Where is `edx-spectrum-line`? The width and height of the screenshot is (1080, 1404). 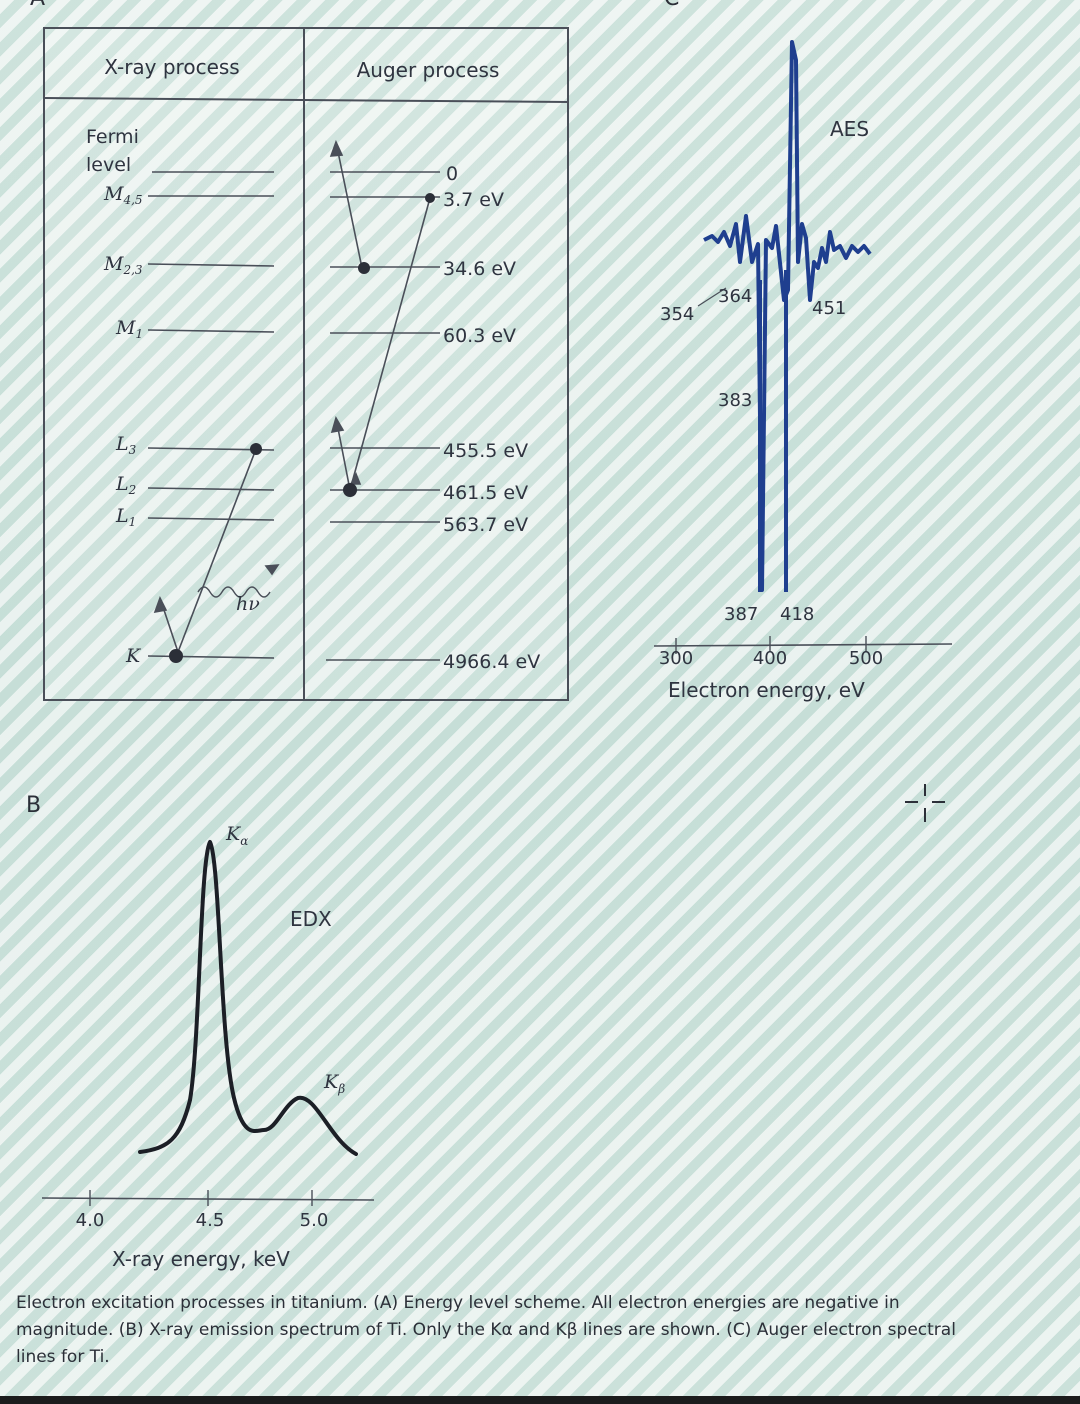
edx-spectrum-line is located at coordinates (248, 998).